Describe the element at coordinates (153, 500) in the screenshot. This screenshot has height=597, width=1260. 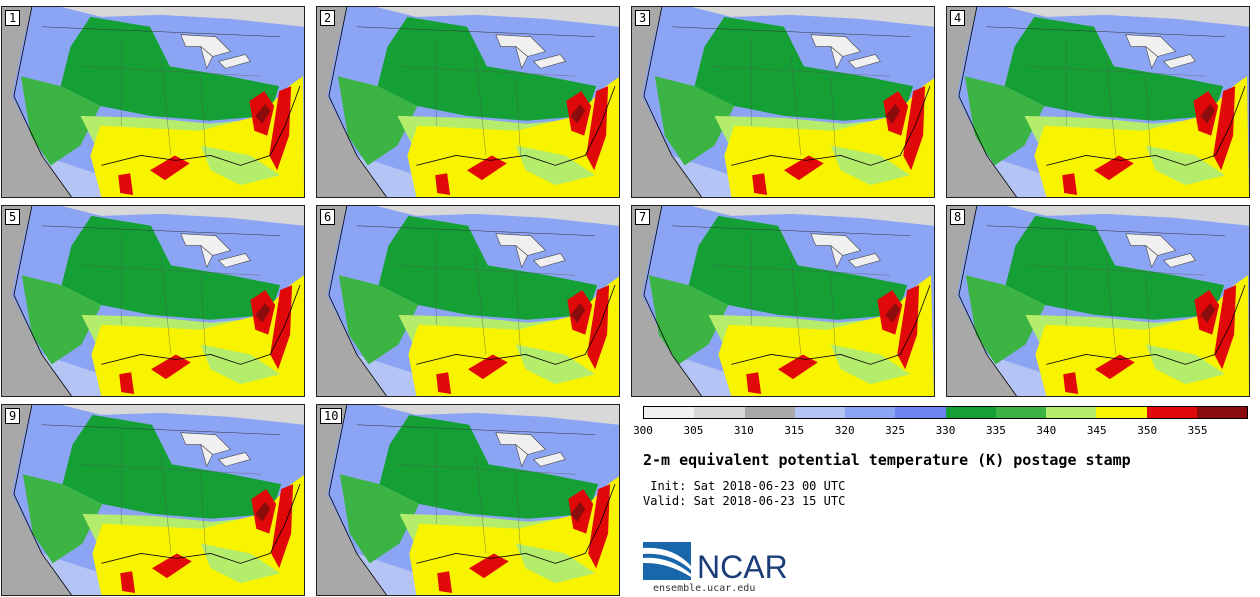
I see `map-panel-9: 9` at that location.